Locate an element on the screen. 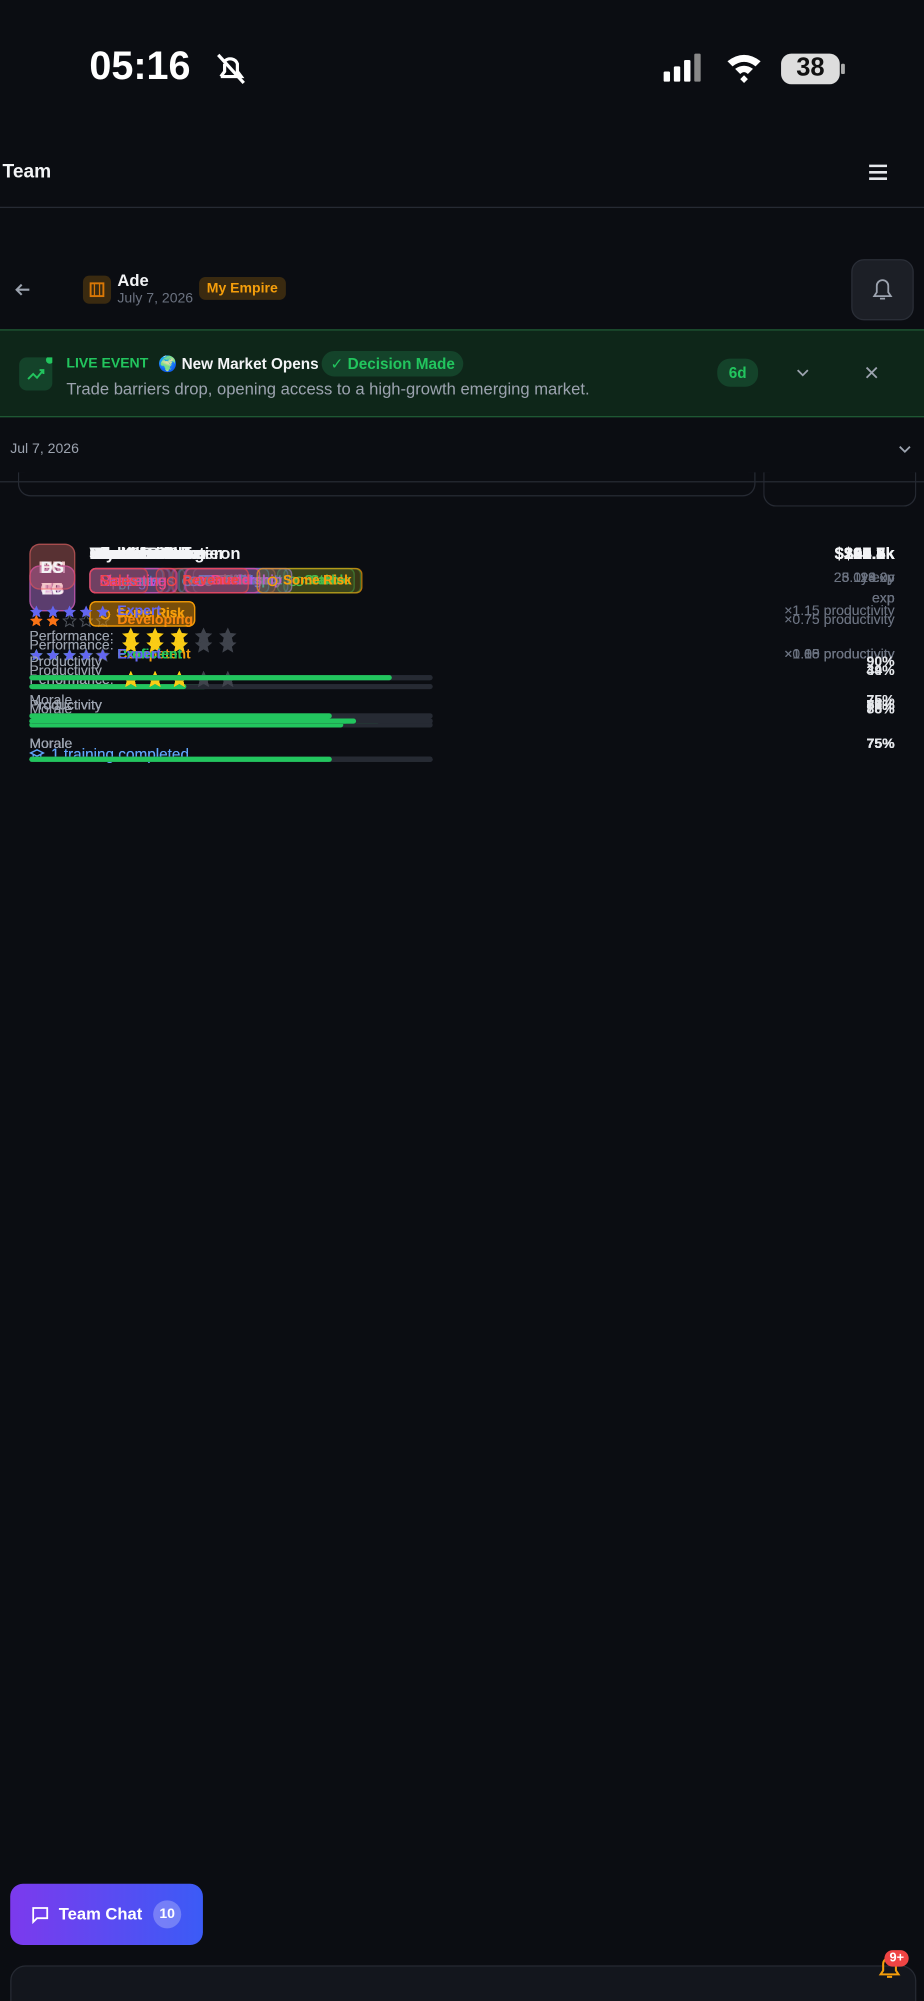 Image resolution: width=924 pixels, height=2001 pixels. date-selector: Jul 7, 2026 is located at coordinates (44, 449).